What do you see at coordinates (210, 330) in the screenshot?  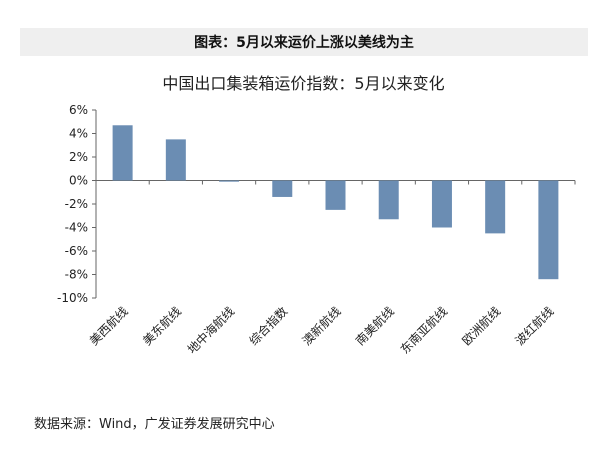 I see `x-tick-label: 地中海航线` at bounding box center [210, 330].